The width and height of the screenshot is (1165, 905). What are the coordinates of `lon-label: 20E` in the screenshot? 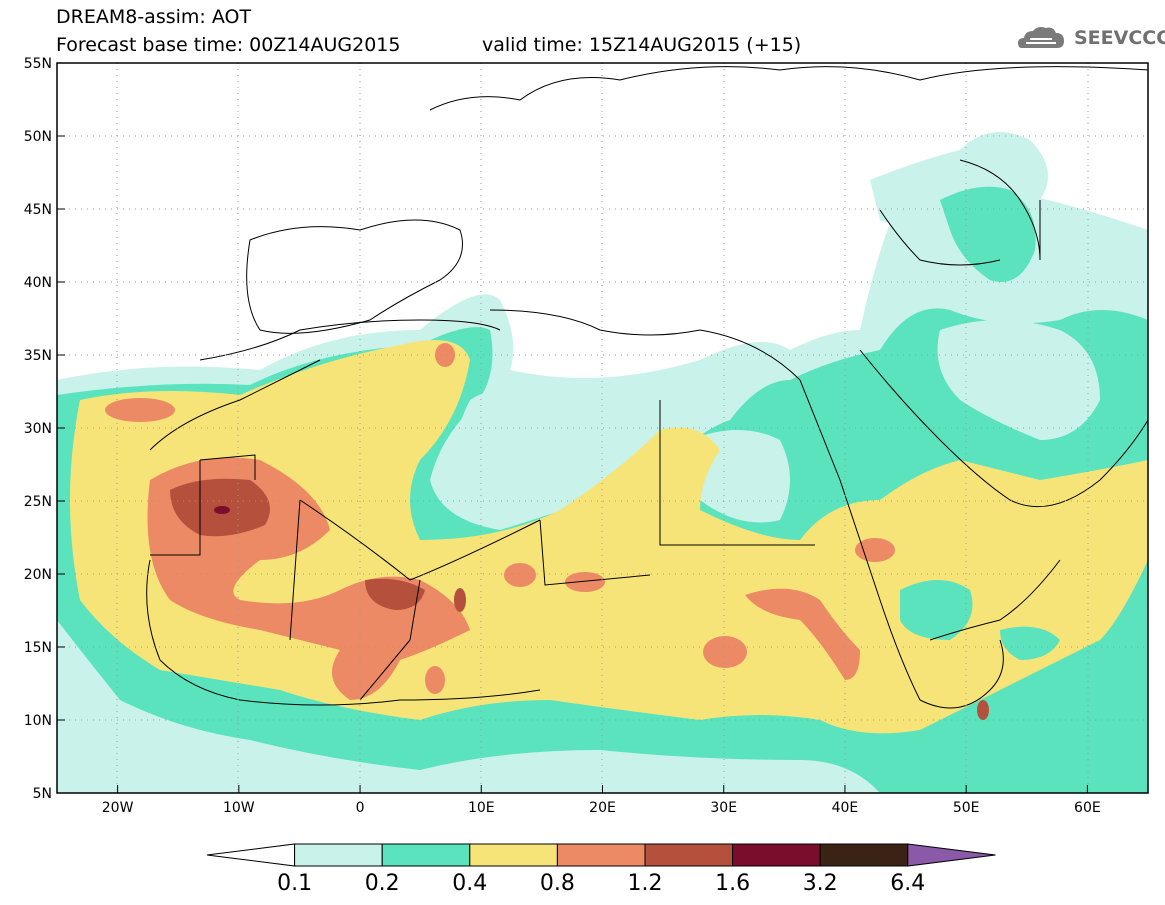 It's located at (602, 808).